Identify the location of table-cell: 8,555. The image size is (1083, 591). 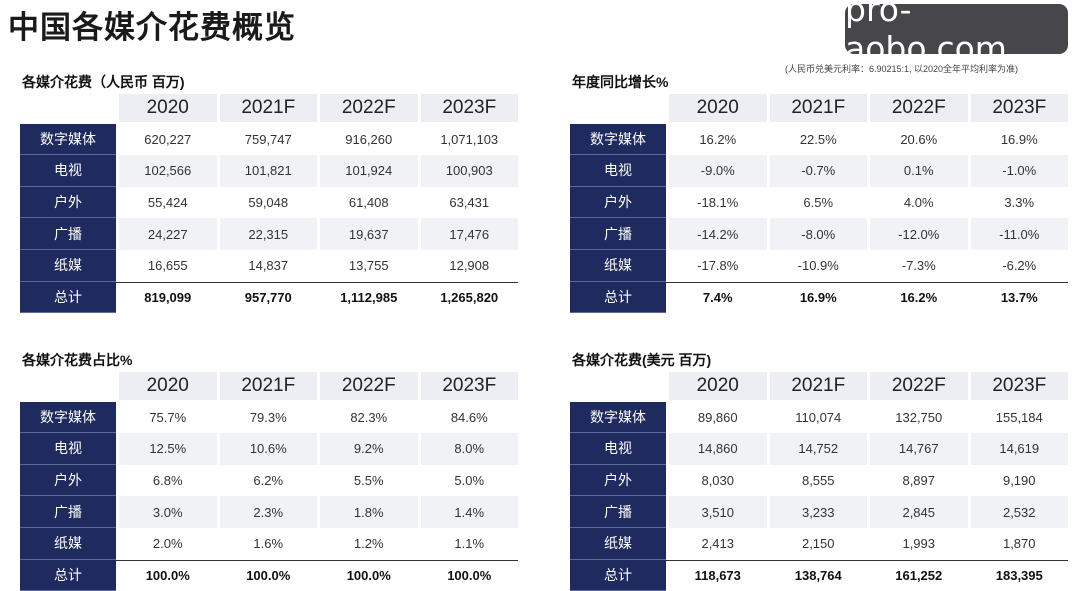
(818, 481).